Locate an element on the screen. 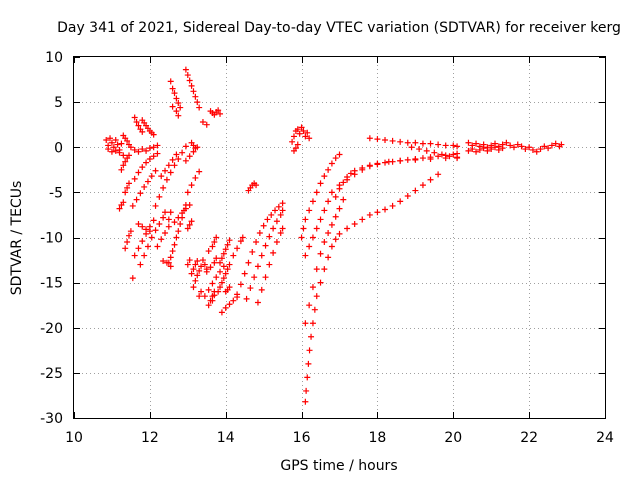  series-s44 is located at coordinates (236, 251).